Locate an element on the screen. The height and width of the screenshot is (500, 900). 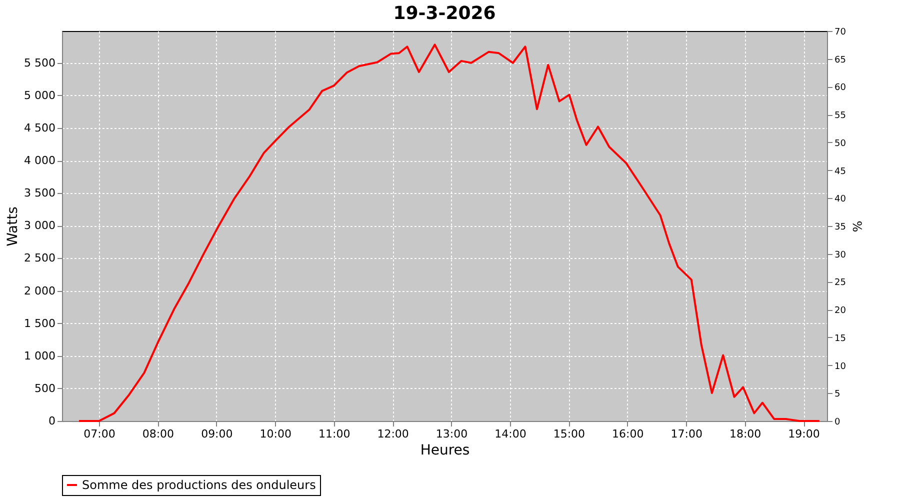
y2-tick-label: 5 is located at coordinates (837, 395).